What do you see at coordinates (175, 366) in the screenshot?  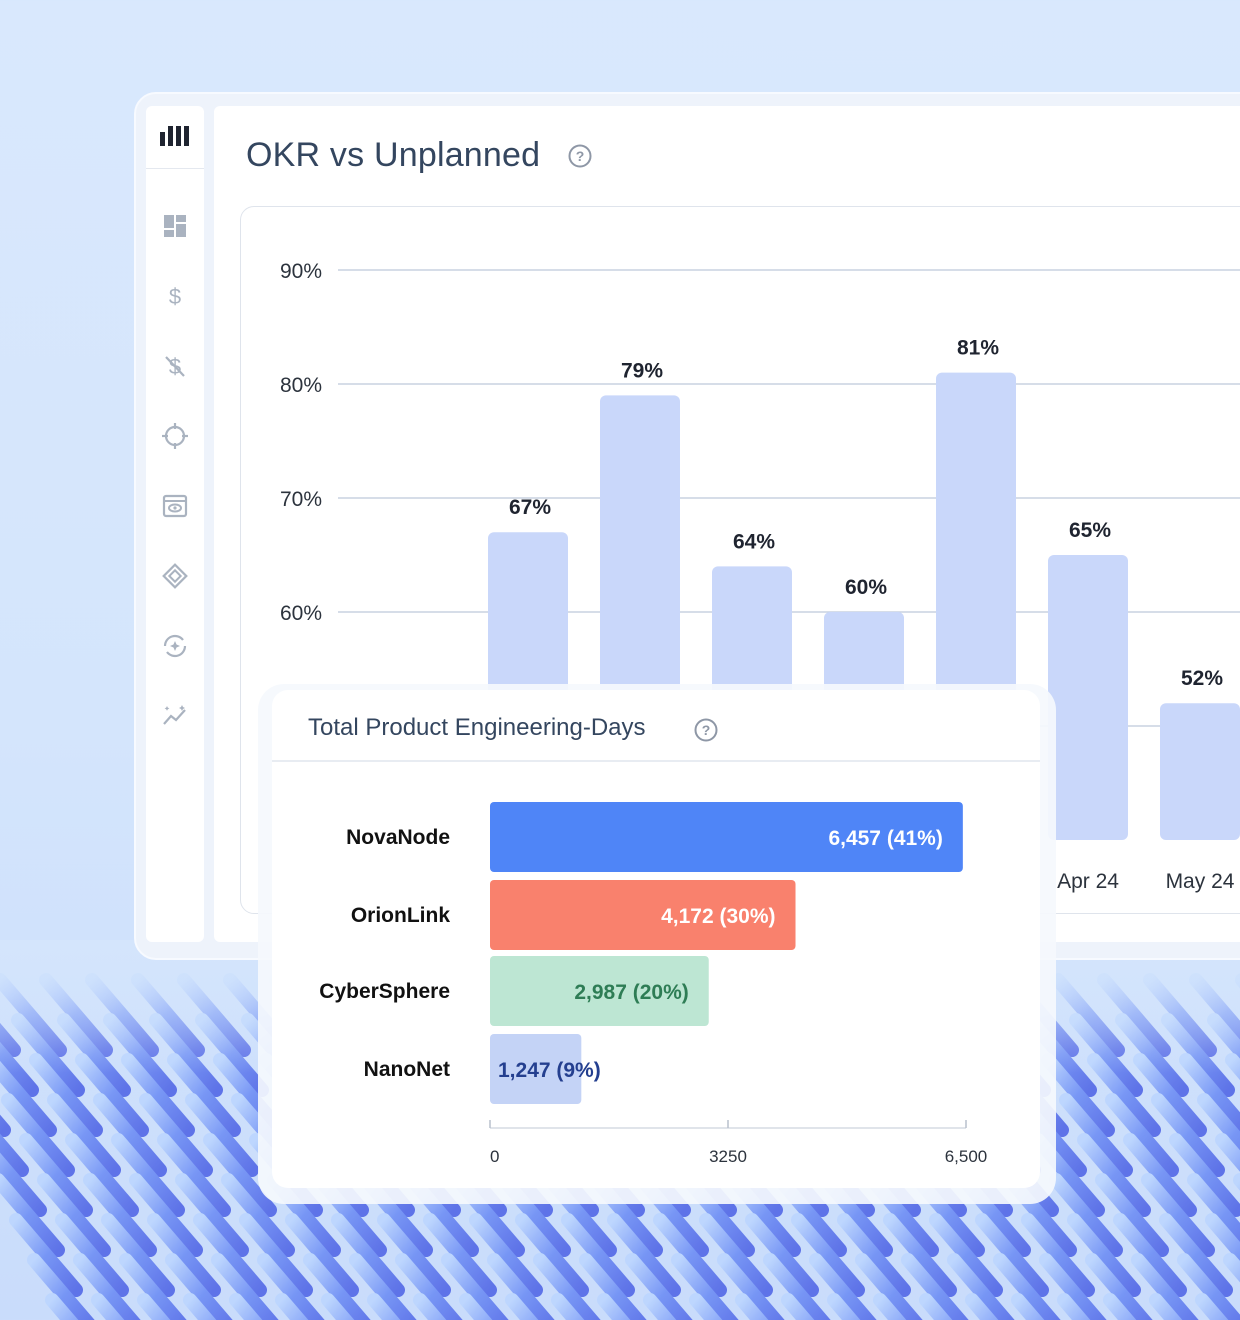 I see `dollar-off-icon: $` at bounding box center [175, 366].